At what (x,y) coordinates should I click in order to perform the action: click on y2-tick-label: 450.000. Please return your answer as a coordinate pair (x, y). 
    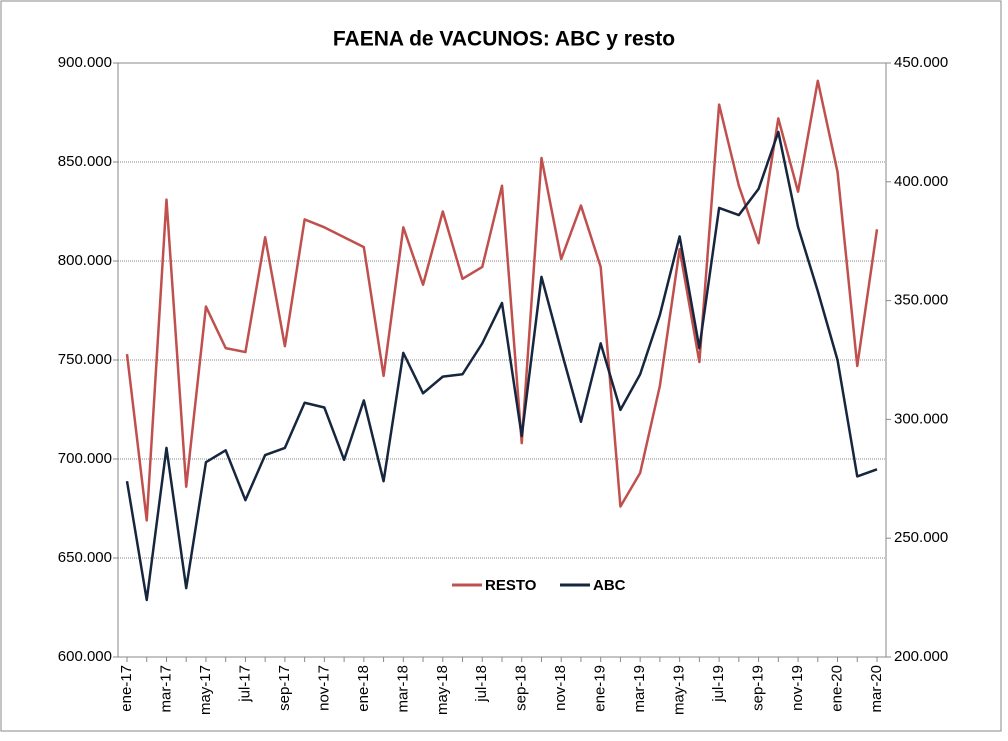
    Looking at the image, I should click on (921, 62).